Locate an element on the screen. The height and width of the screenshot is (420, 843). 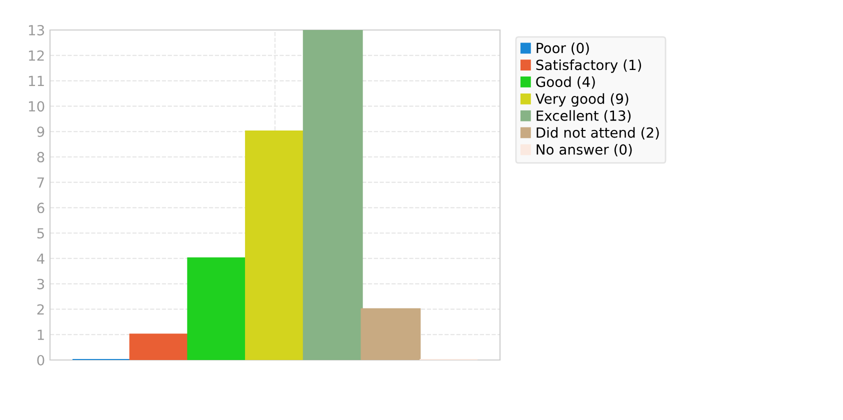
legend-label: Very good (9) is located at coordinates (581, 100).